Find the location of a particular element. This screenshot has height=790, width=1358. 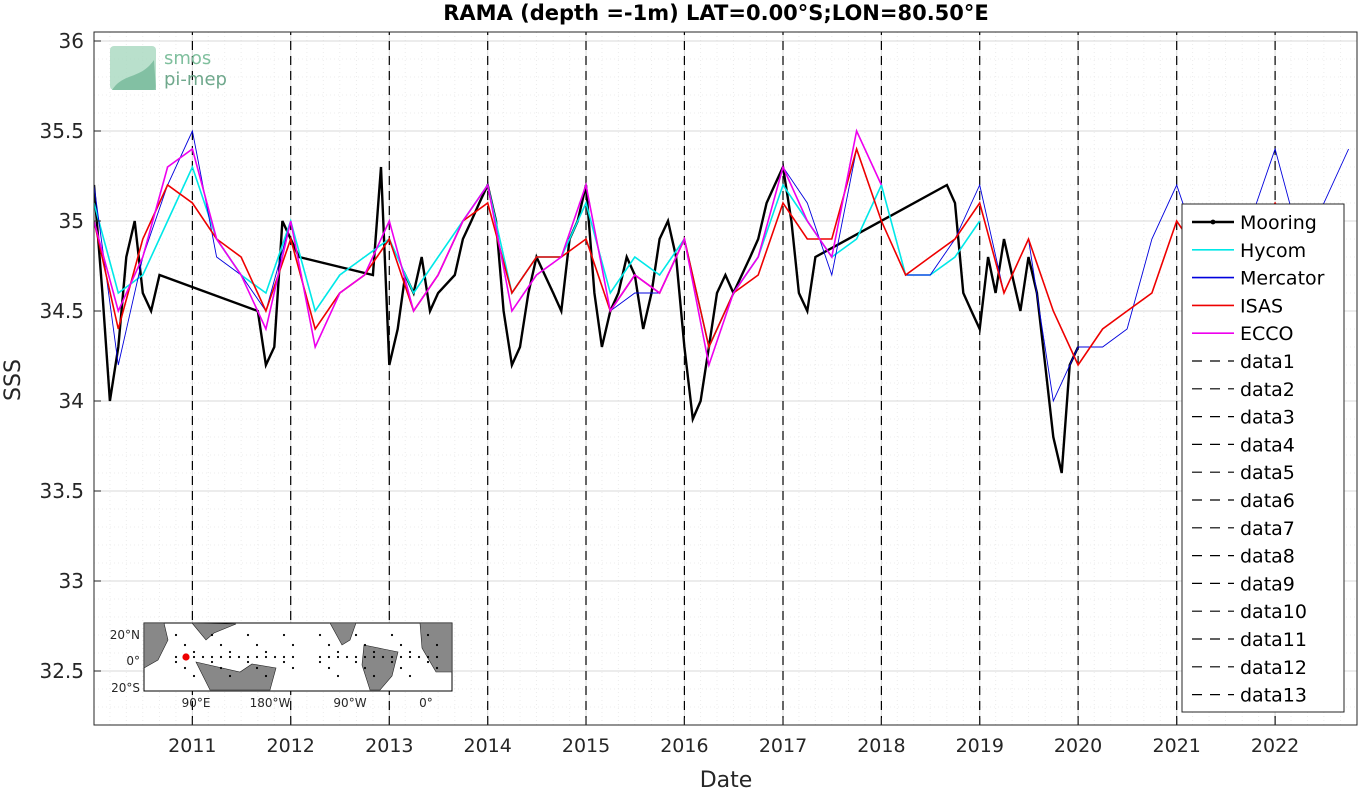

inset-map-xtick-180w: 180°W is located at coordinates (270, 703).